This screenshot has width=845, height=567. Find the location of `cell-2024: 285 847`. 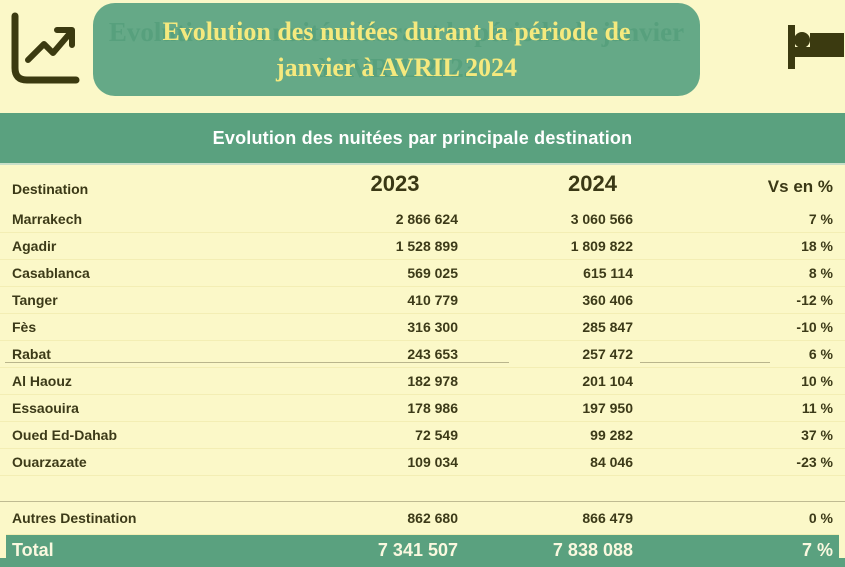

cell-2024: 285 847 is located at coordinates (592, 327).